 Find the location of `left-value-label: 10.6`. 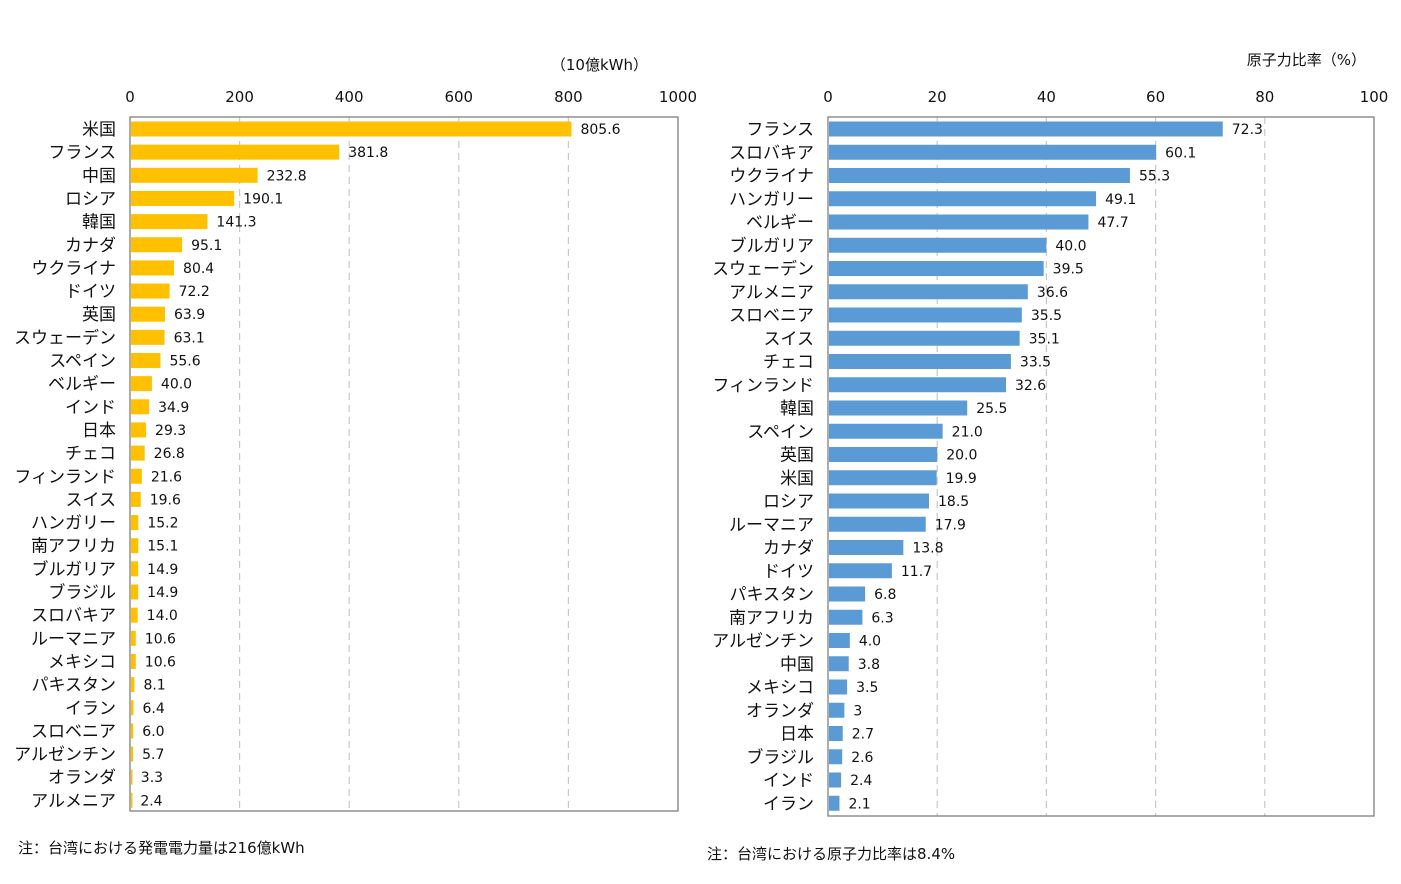

left-value-label: 10.6 is located at coordinates (160, 662).